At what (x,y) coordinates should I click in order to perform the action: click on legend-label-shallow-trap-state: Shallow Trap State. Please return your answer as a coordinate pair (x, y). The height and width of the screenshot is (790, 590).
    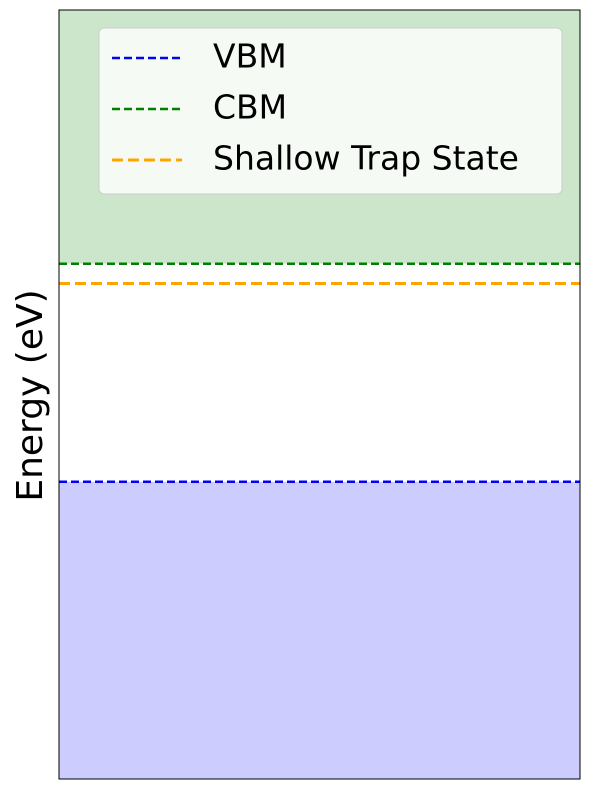
    Looking at the image, I should click on (366, 158).